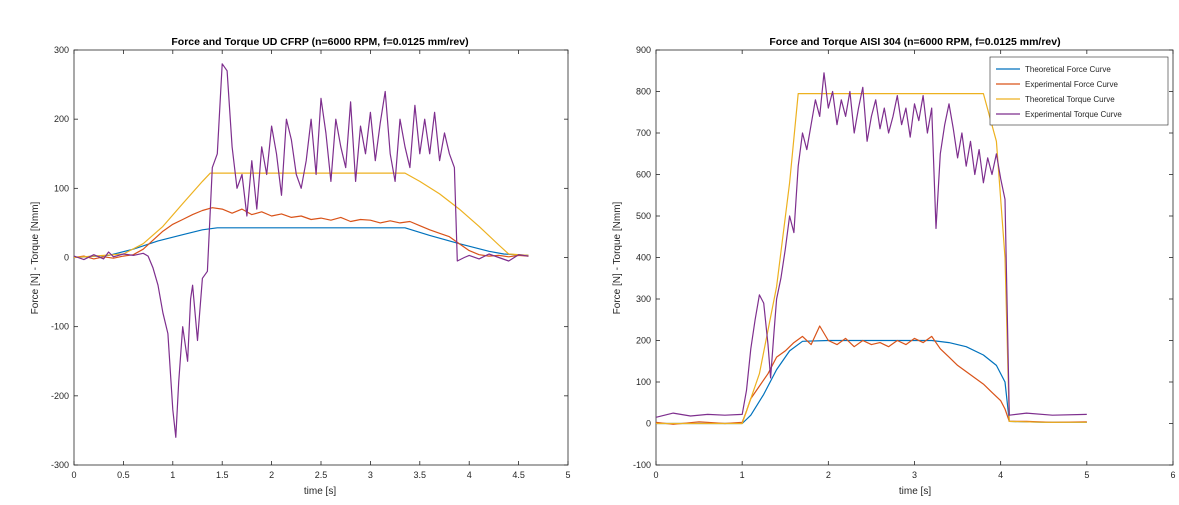 This screenshot has height=505, width=1179. I want to click on legend-label: Experimental Force Curve, so click(1071, 84).